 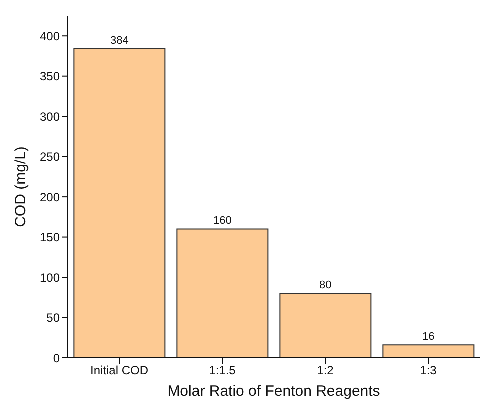 I want to click on data-label: 384, so click(x=119, y=40).